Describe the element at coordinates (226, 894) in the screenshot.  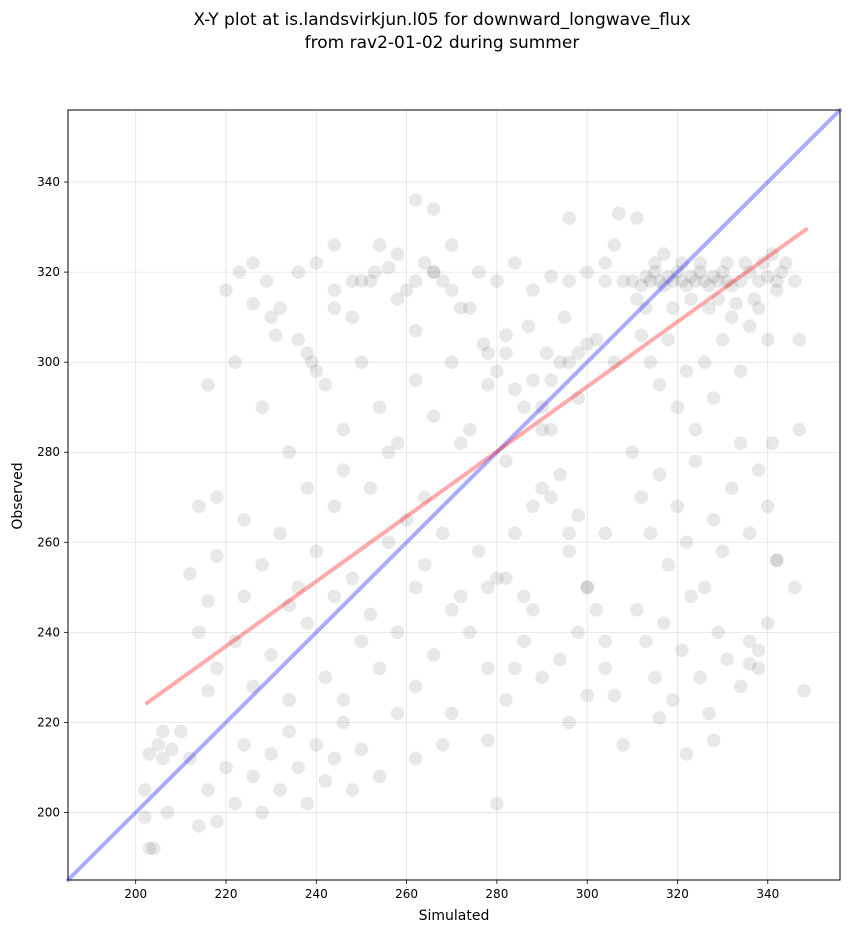
I see `x-tick-label-1: 220` at that location.